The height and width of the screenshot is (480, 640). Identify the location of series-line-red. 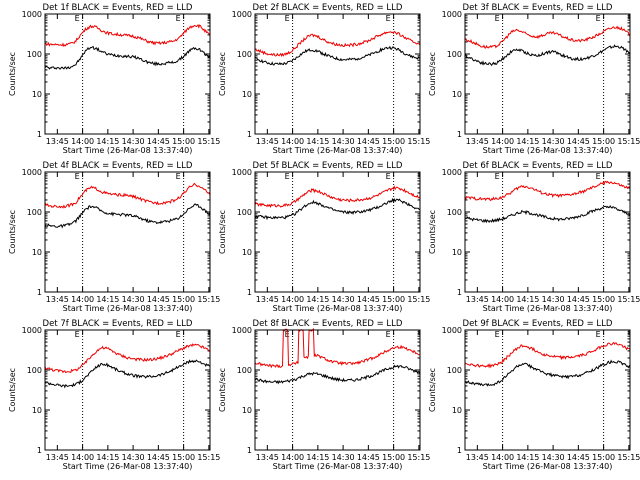
(127, 36).